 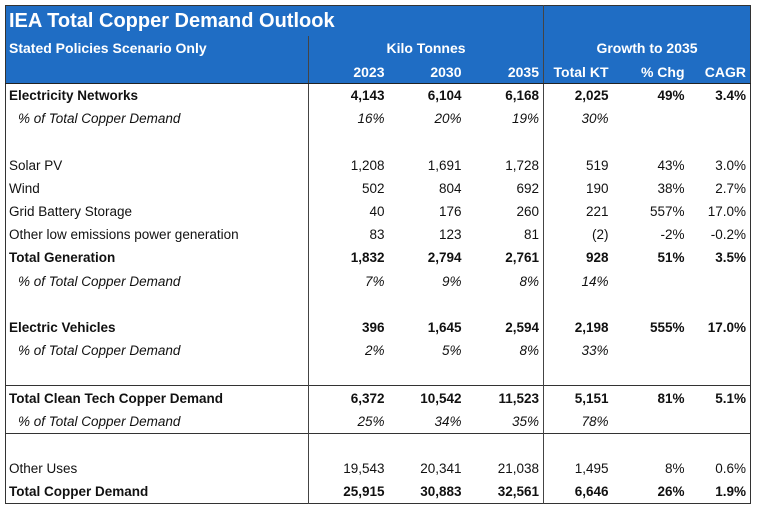 I want to click on cell-total-kt: 5,151, so click(x=578, y=397).